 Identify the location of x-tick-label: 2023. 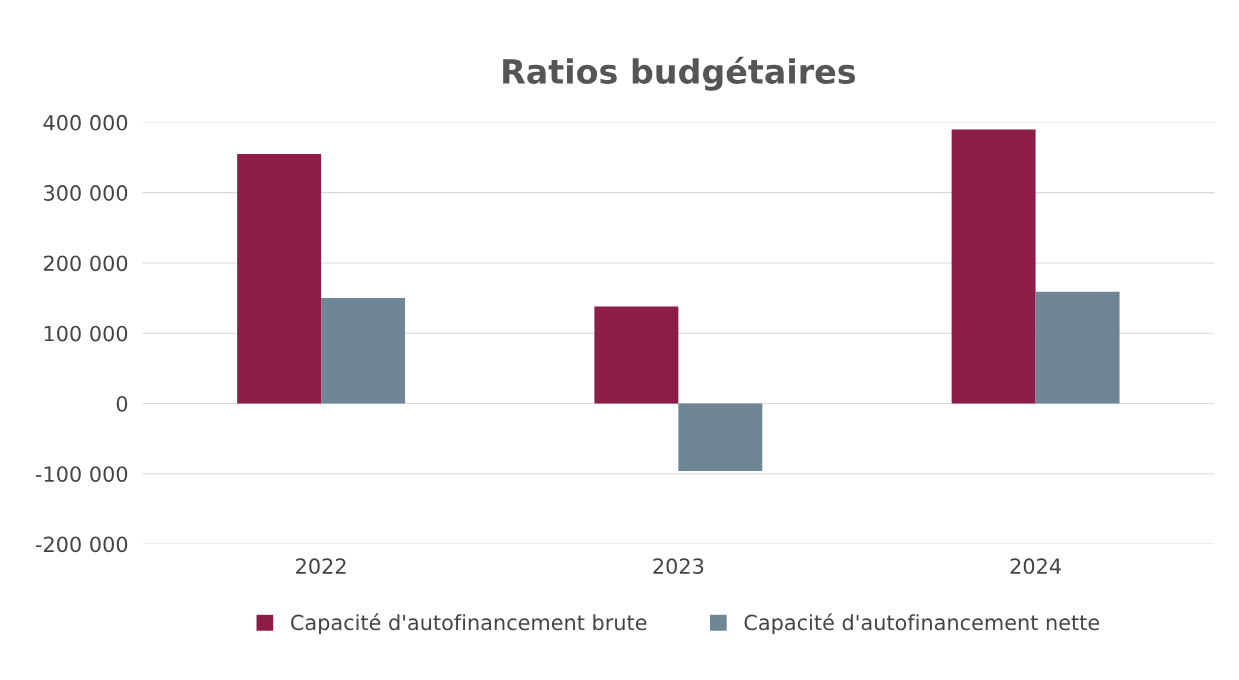
(678, 566).